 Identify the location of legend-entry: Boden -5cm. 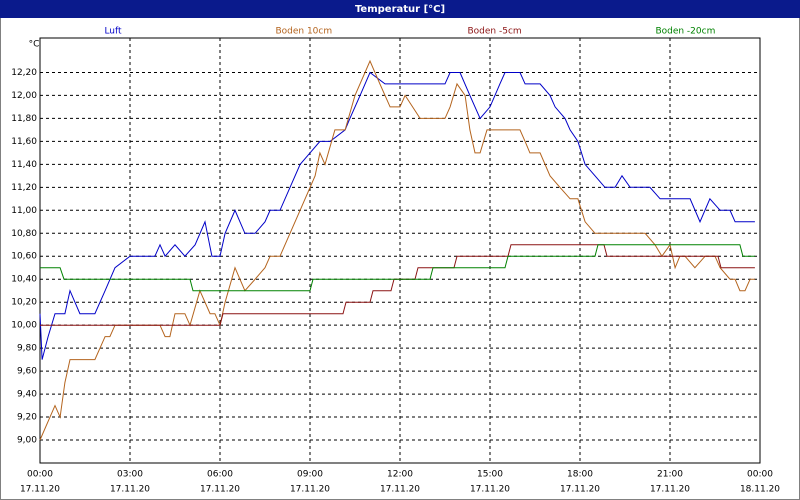
(495, 32).